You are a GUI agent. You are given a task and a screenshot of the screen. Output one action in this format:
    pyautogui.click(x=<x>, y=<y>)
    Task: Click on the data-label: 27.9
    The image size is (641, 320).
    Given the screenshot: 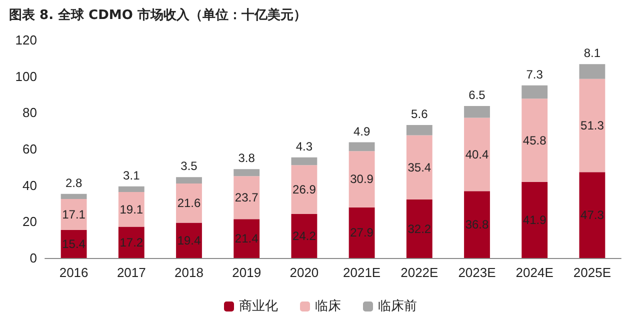 What is the action you would take?
    pyautogui.click(x=362, y=233)
    